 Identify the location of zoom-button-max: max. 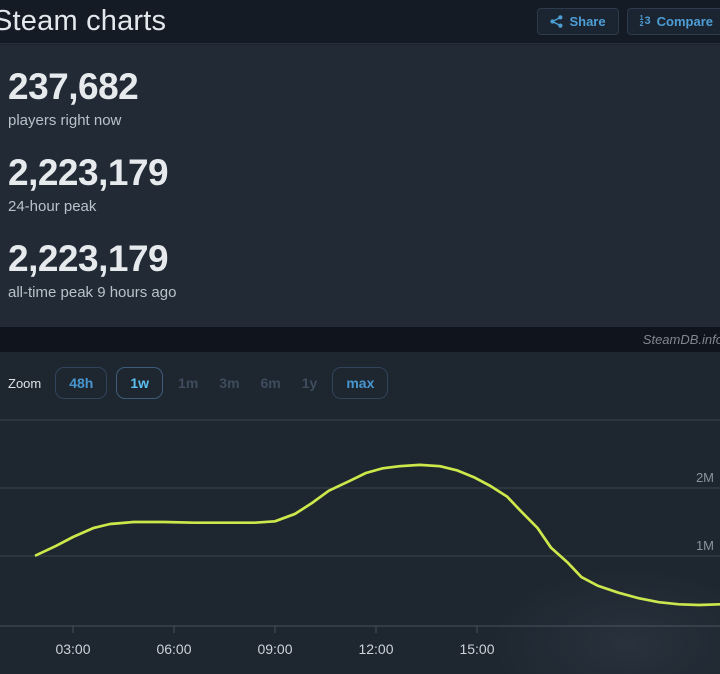
(360, 383).